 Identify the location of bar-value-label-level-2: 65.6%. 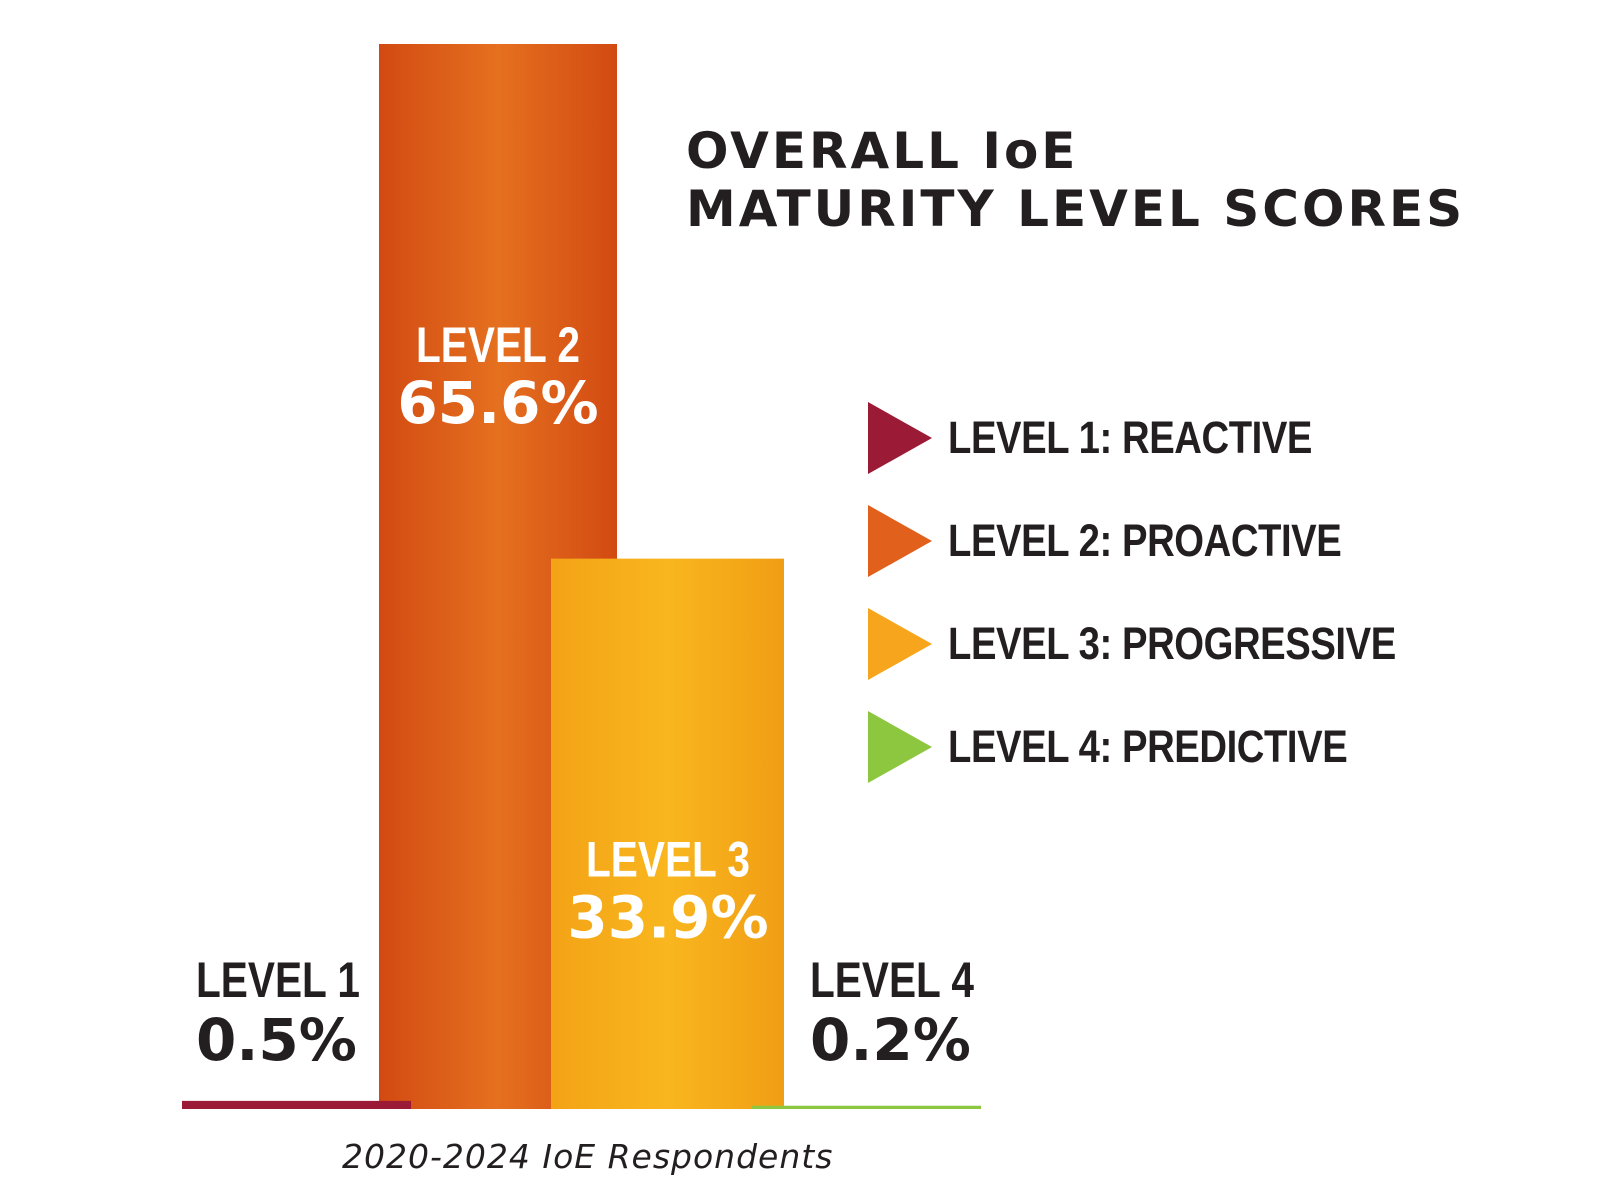
(497, 403).